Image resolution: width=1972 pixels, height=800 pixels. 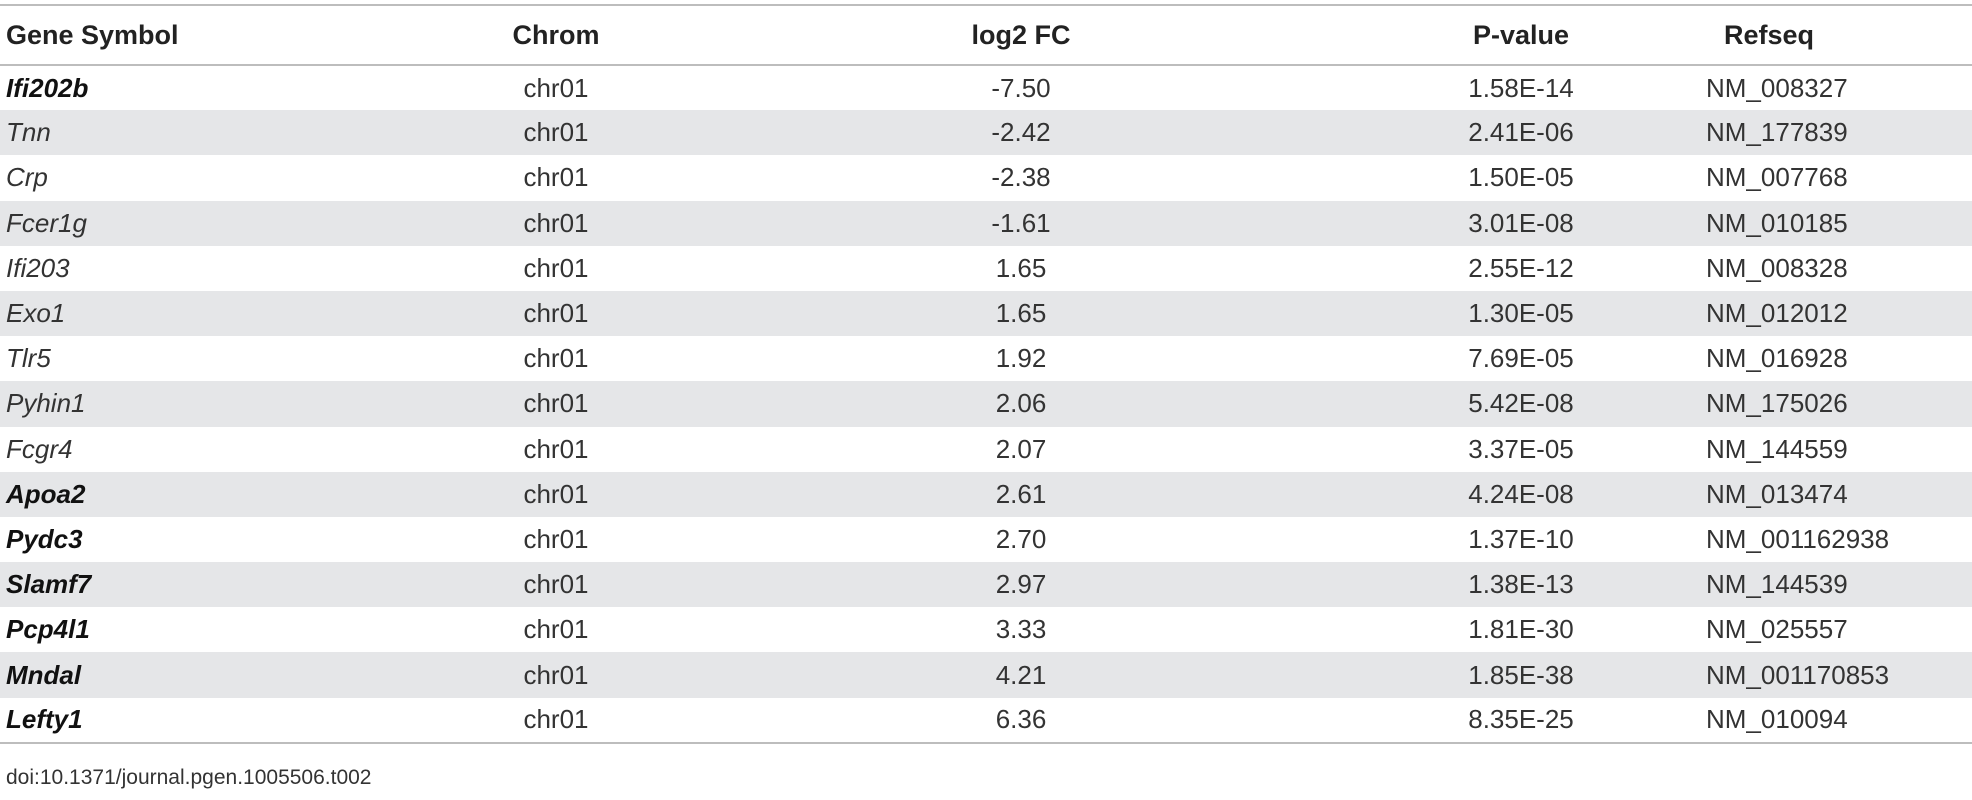 What do you see at coordinates (1021, 177) in the screenshot?
I see `cell-log2-fc-text: -2.38` at bounding box center [1021, 177].